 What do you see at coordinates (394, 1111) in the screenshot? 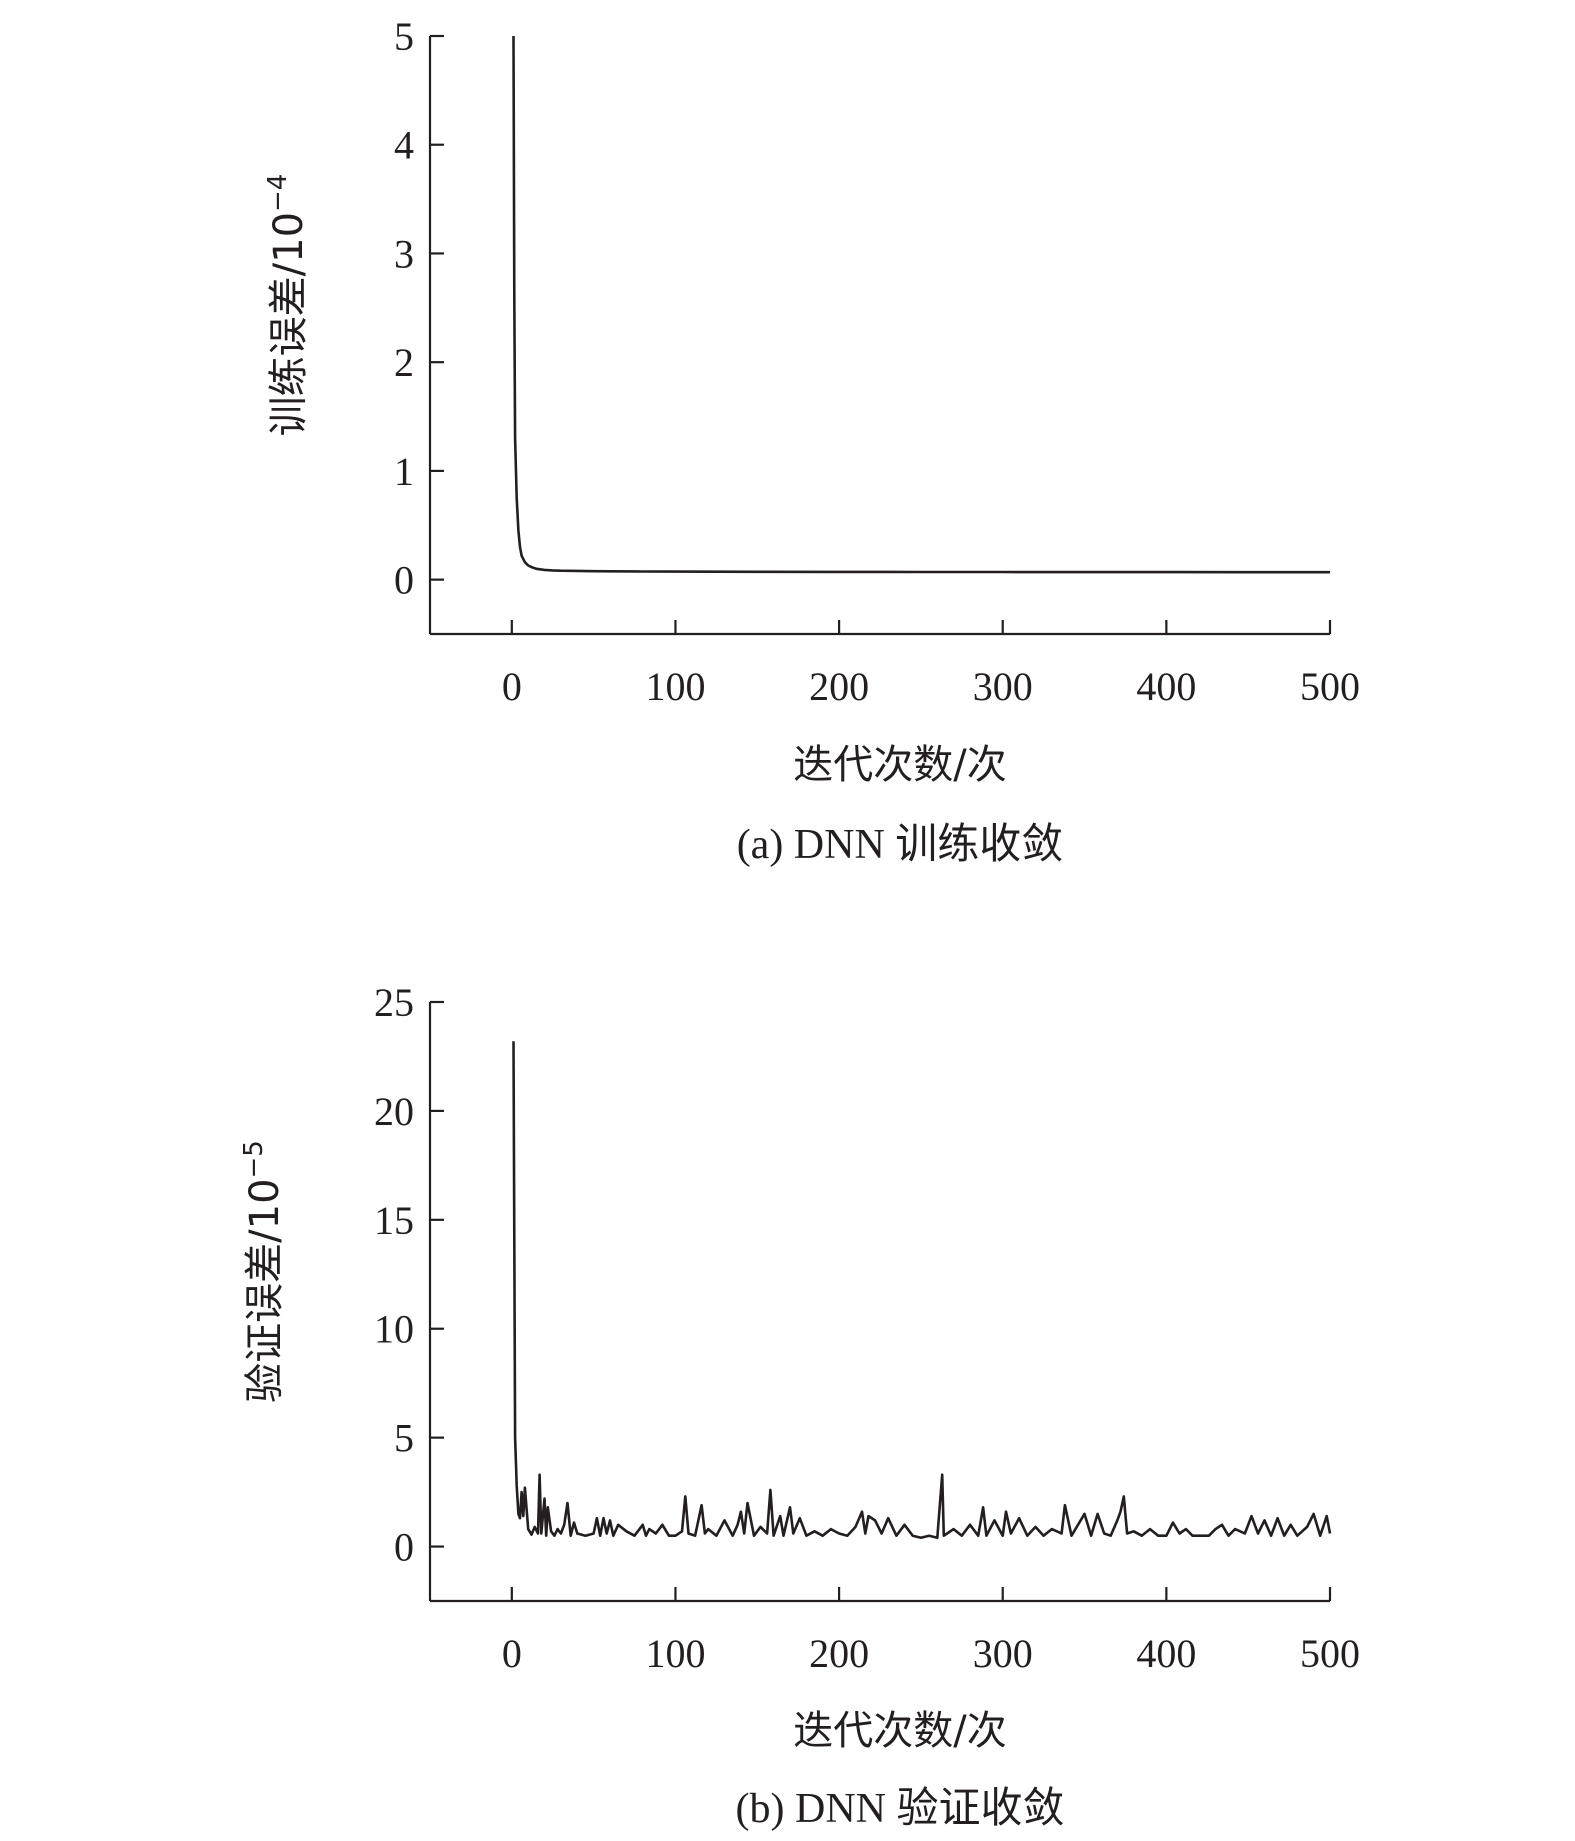
I see `y-tick-label: 20` at bounding box center [394, 1111].